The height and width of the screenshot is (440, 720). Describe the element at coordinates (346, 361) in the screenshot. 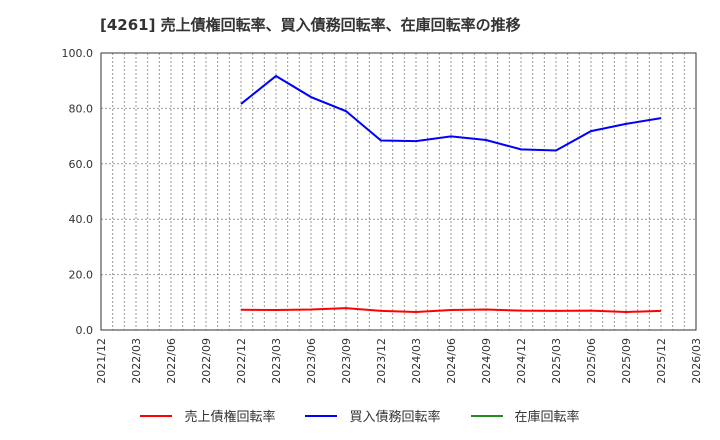

I see `x-tick-label: 2023/09` at that location.